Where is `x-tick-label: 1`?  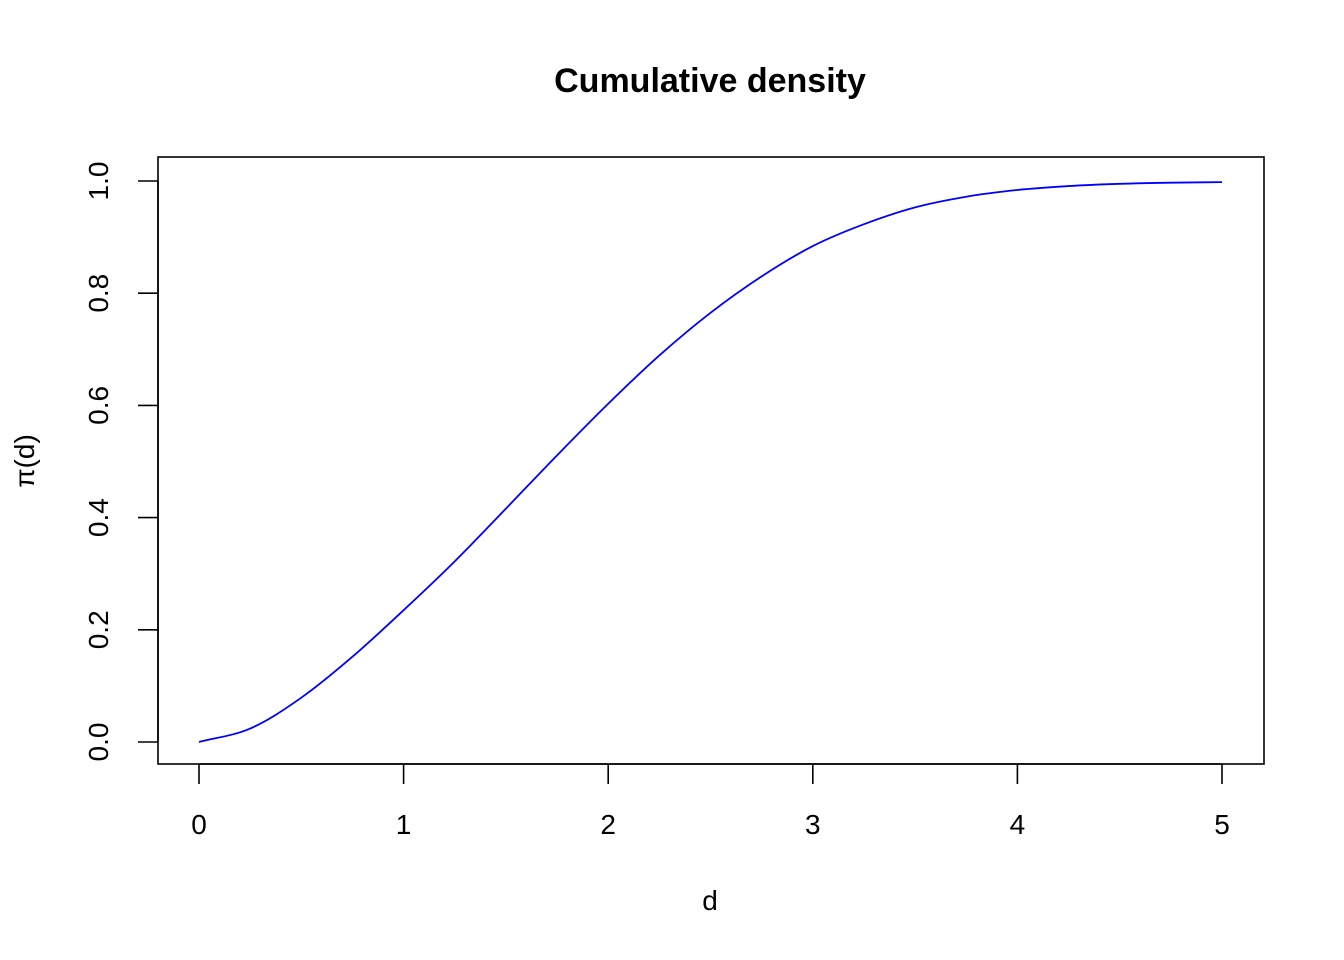 x-tick-label: 1 is located at coordinates (404, 824).